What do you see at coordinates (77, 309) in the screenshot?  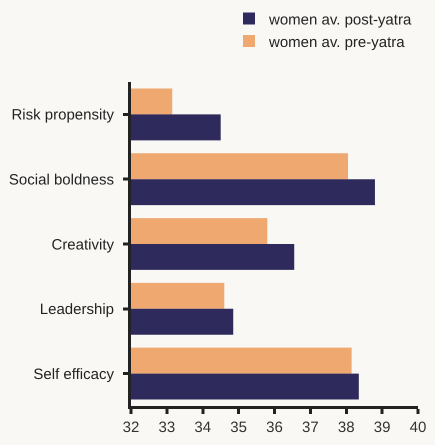 I see `y-tick-label: Leadership` at bounding box center [77, 309].